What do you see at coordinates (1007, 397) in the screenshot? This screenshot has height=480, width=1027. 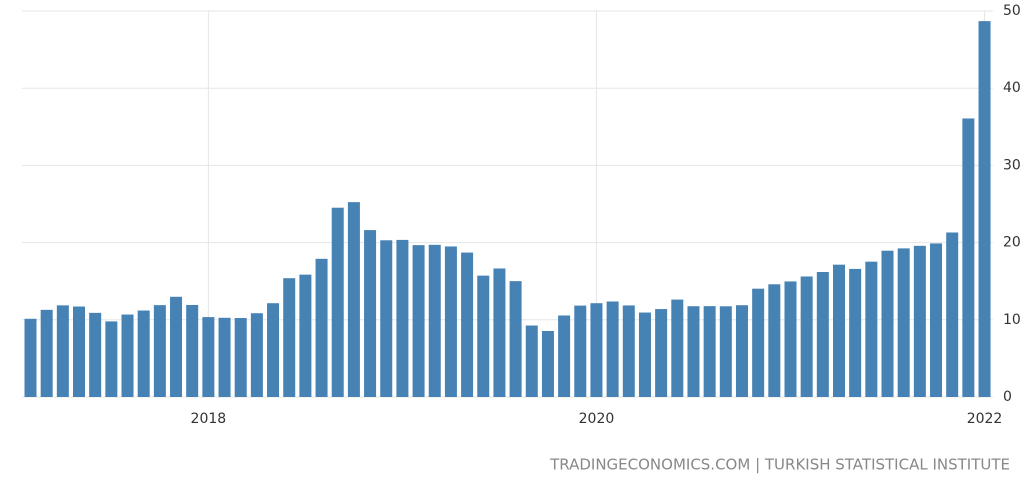 I see `y-tick-label: 0` at bounding box center [1007, 397].